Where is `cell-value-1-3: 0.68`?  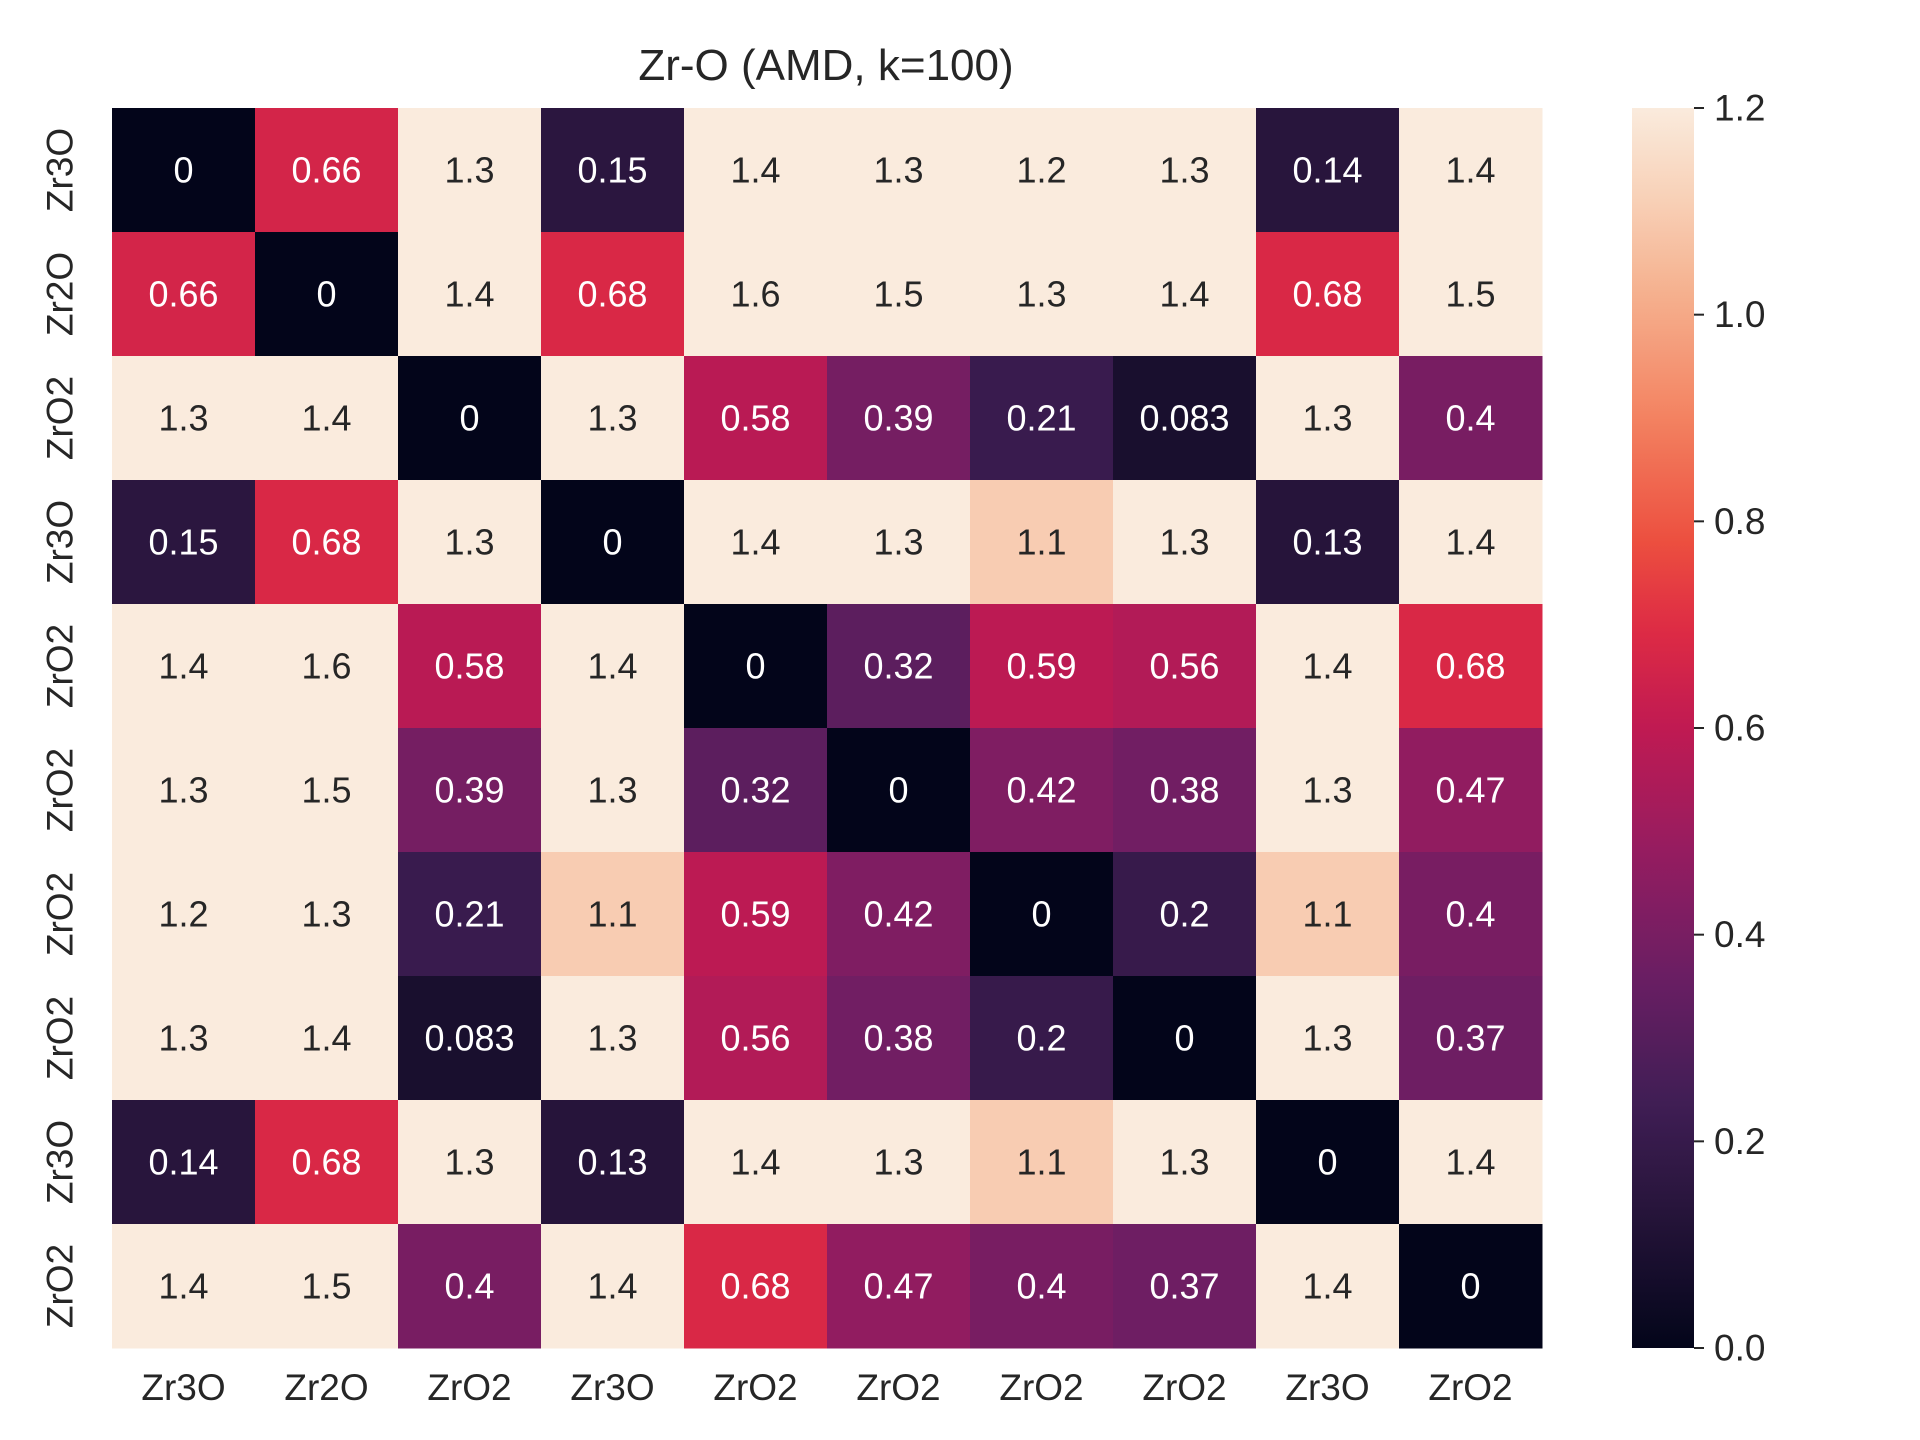
cell-value-1-3: 0.68 is located at coordinates (612, 294).